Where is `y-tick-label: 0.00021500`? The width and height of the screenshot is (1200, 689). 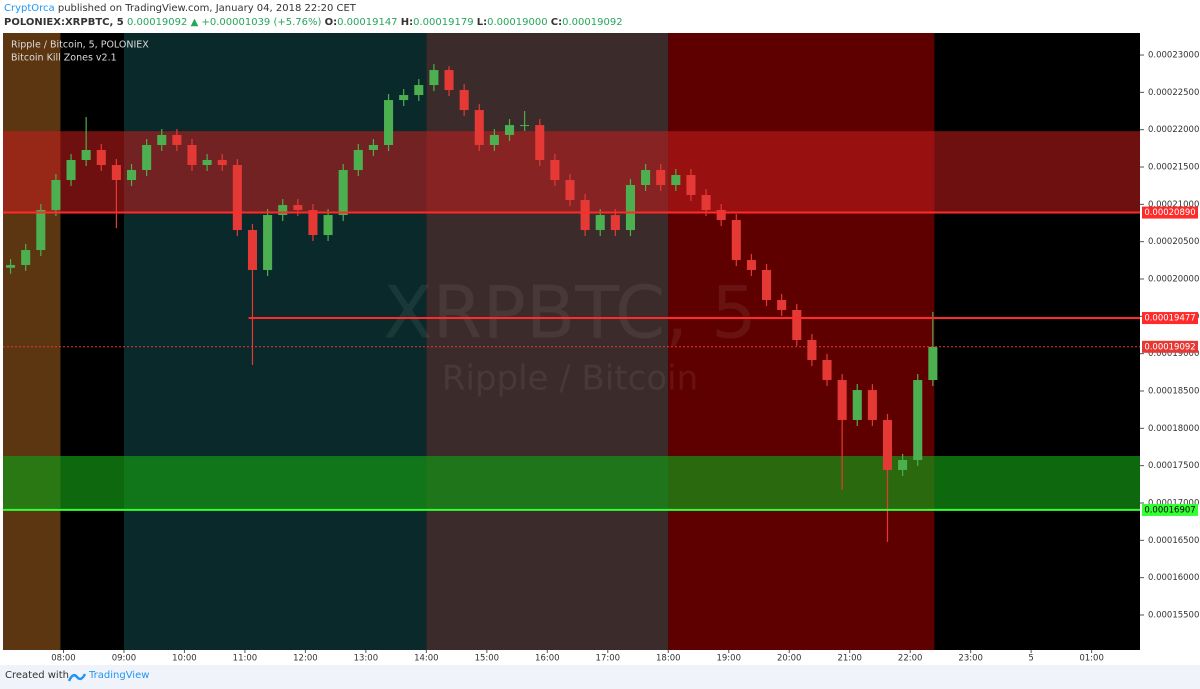 y-tick-label: 0.00021500 is located at coordinates (1173, 168).